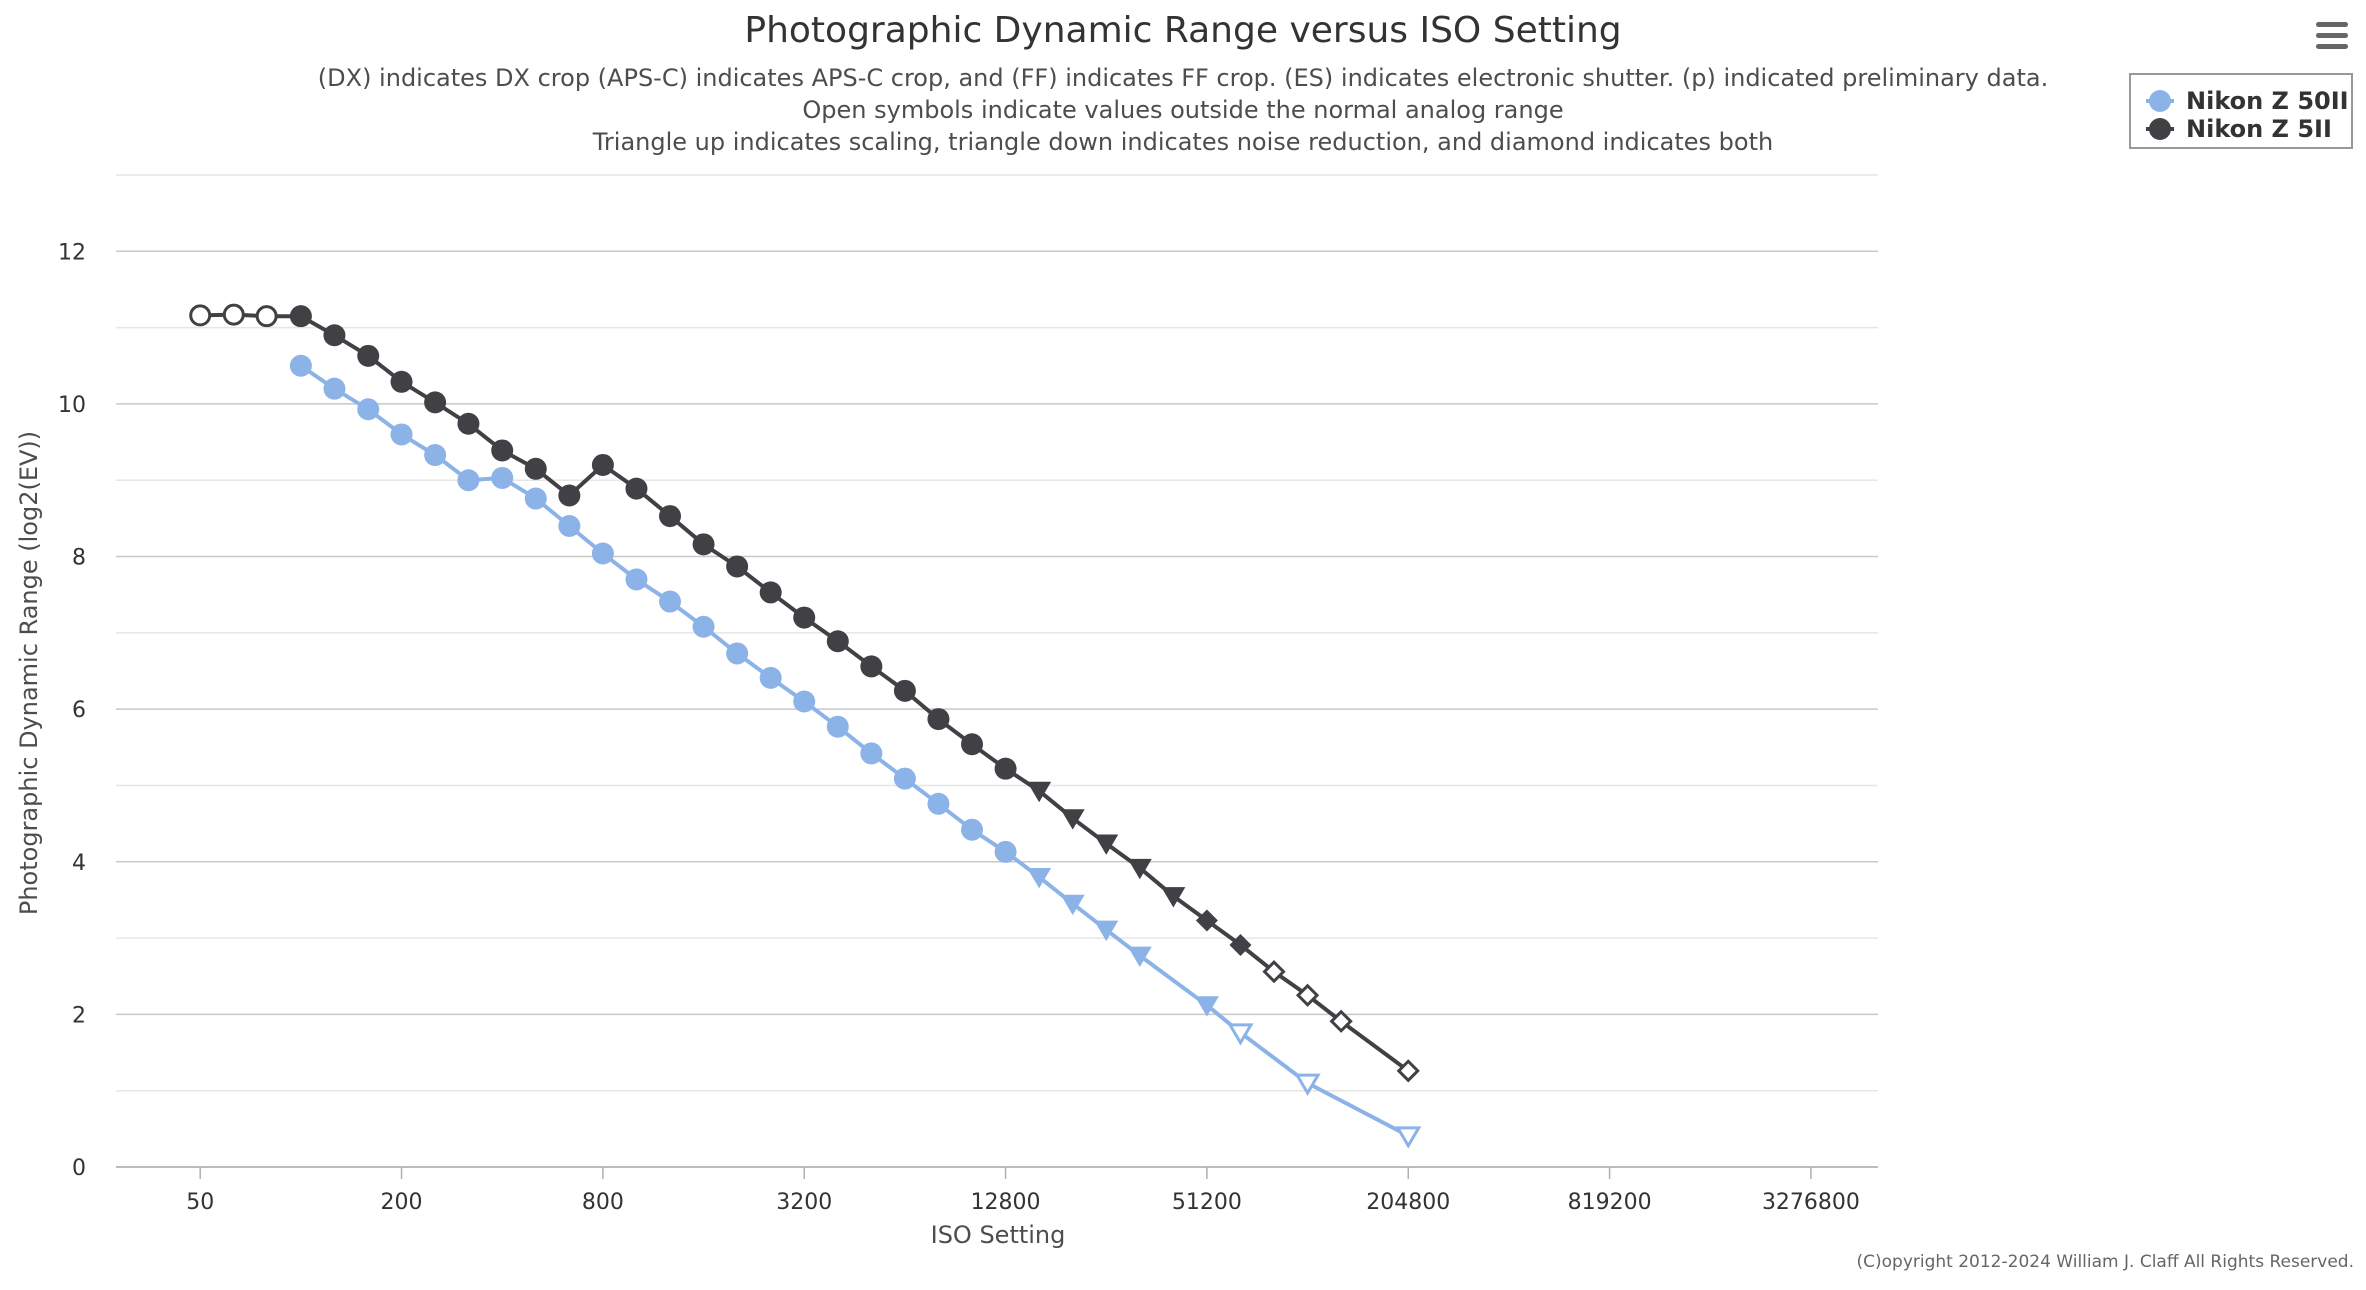  I want to click on y-tick-label: 12, so click(72, 252).